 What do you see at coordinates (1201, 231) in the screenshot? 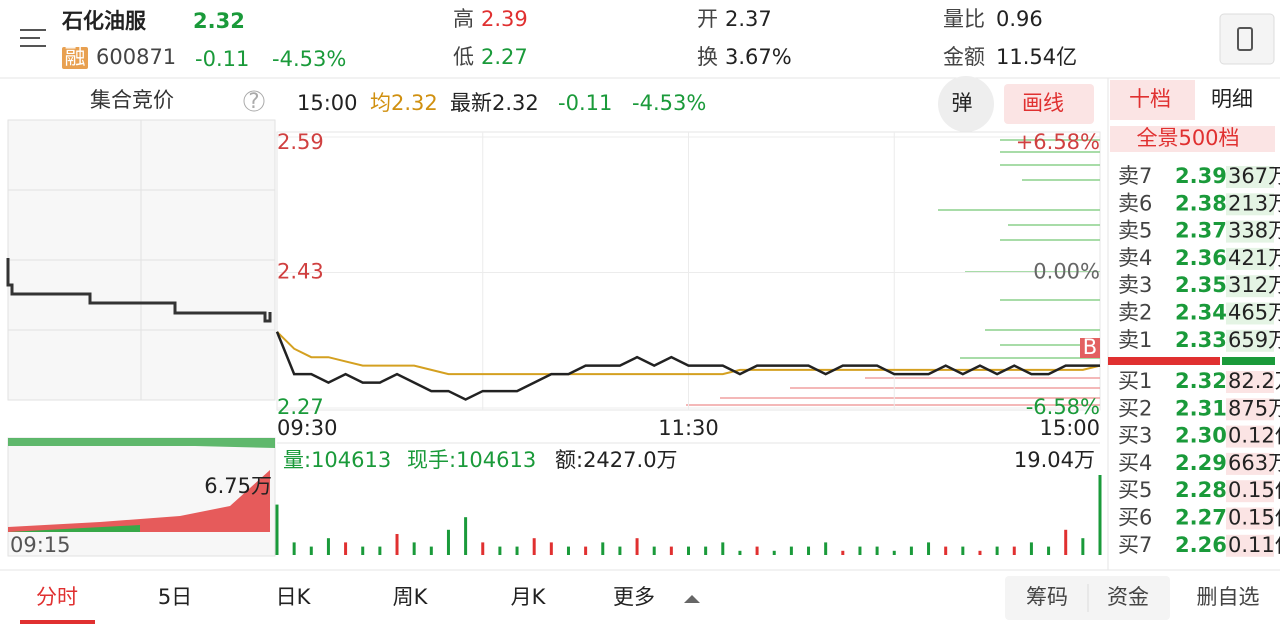
I see `book-price: 2.37` at bounding box center [1201, 231].